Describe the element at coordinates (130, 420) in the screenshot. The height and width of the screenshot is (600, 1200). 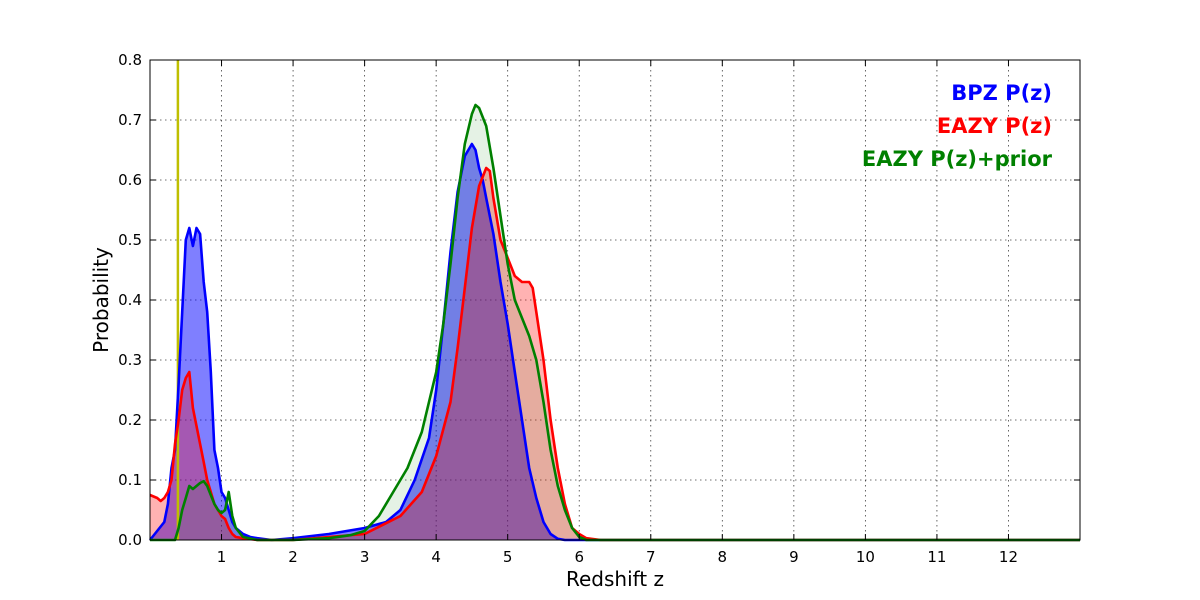
I see `y-tick-label: 0.2` at that location.